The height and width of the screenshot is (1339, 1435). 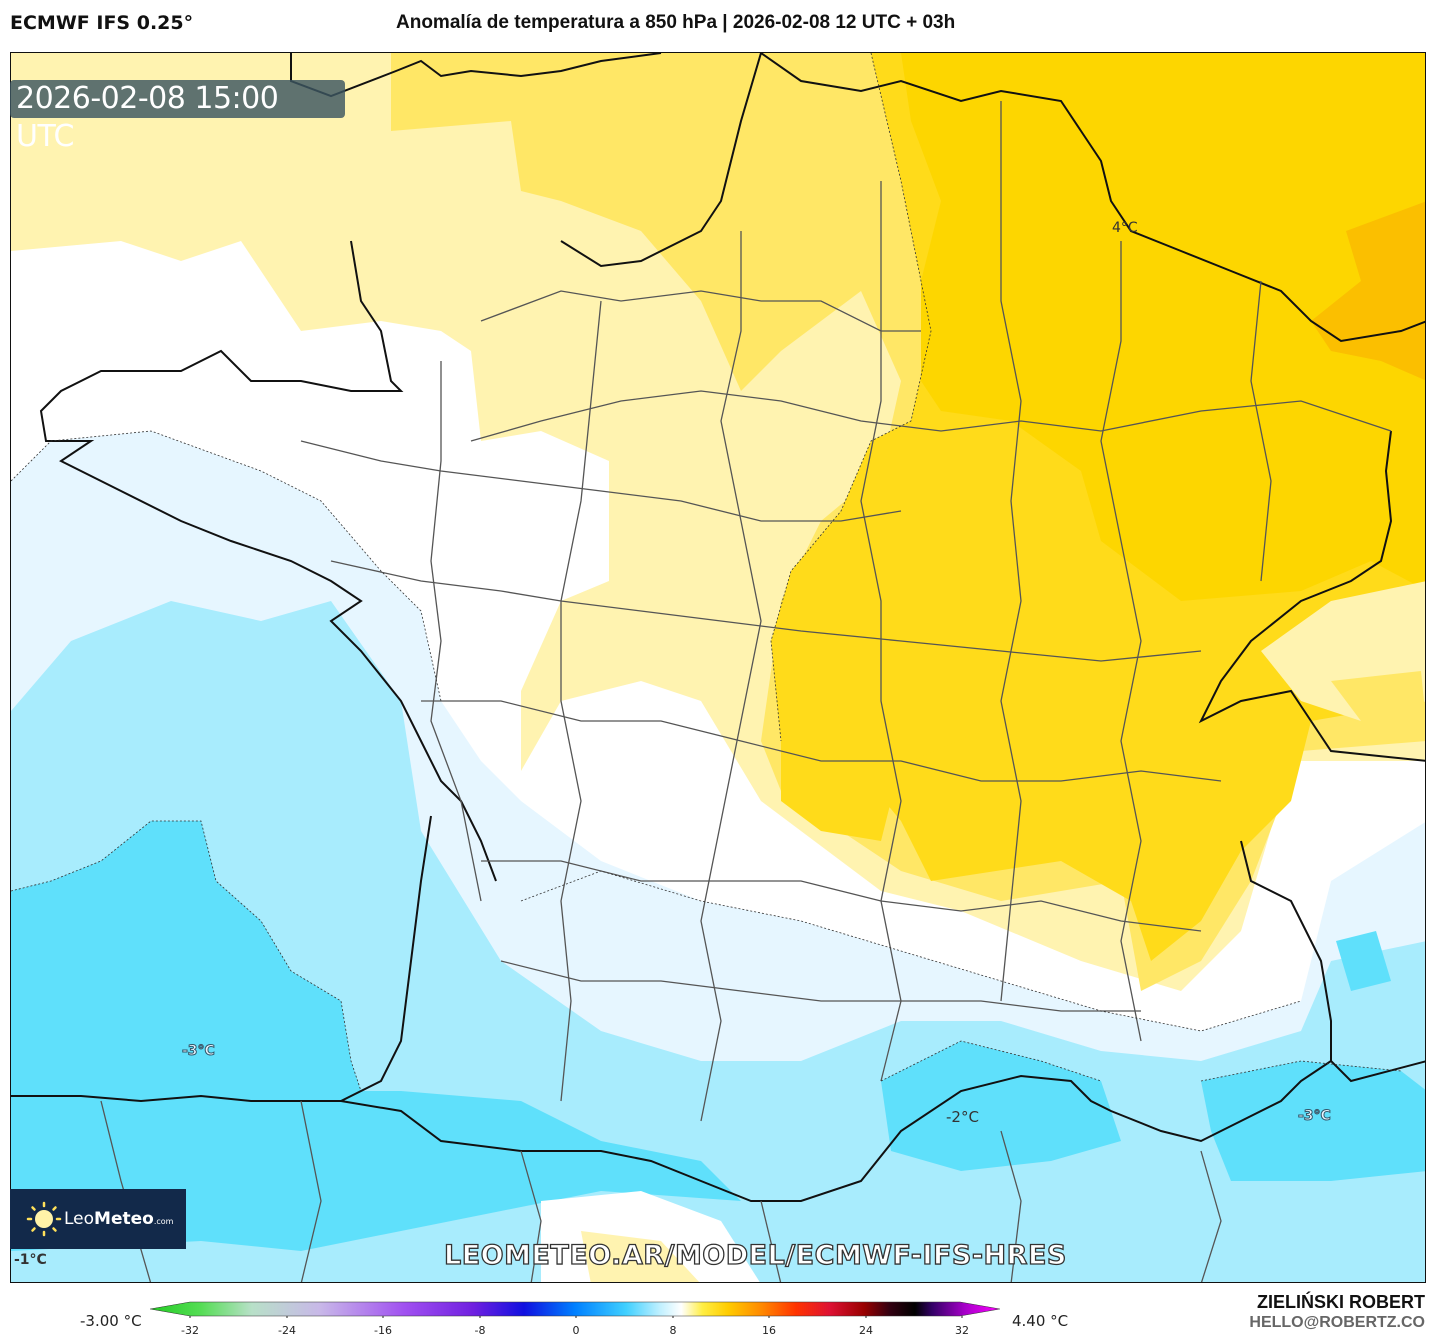 What do you see at coordinates (1337, 1322) in the screenshot?
I see `author-email: HELLO@ROBERTZ.CO` at bounding box center [1337, 1322].